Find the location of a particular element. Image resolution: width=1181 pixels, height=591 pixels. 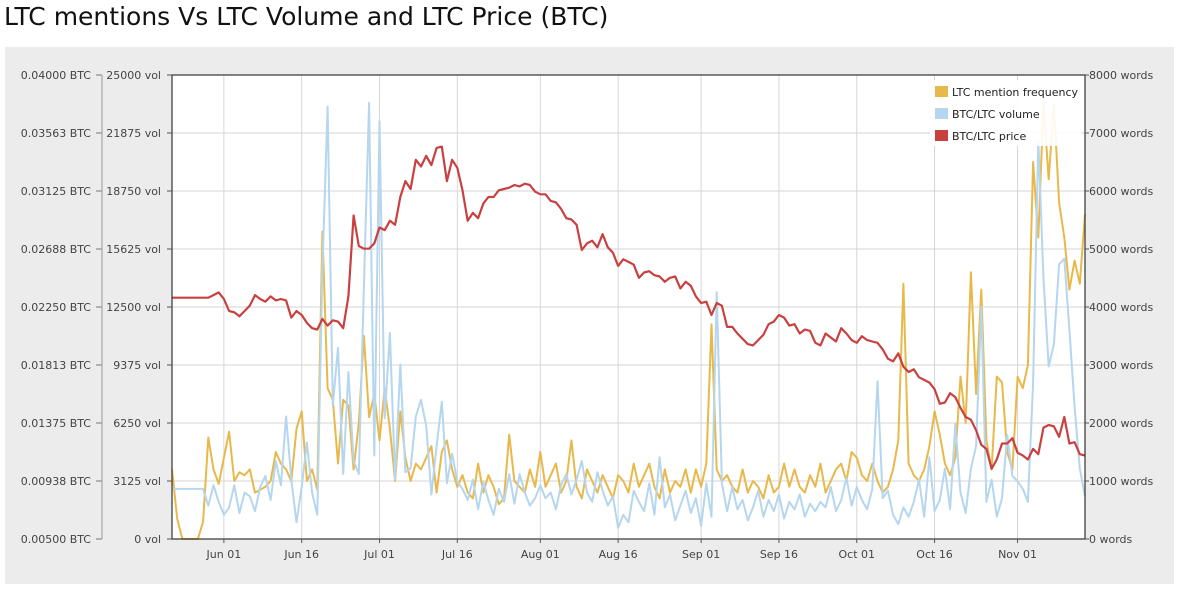

x-tick-label: Sep 01 is located at coordinates (701, 554).